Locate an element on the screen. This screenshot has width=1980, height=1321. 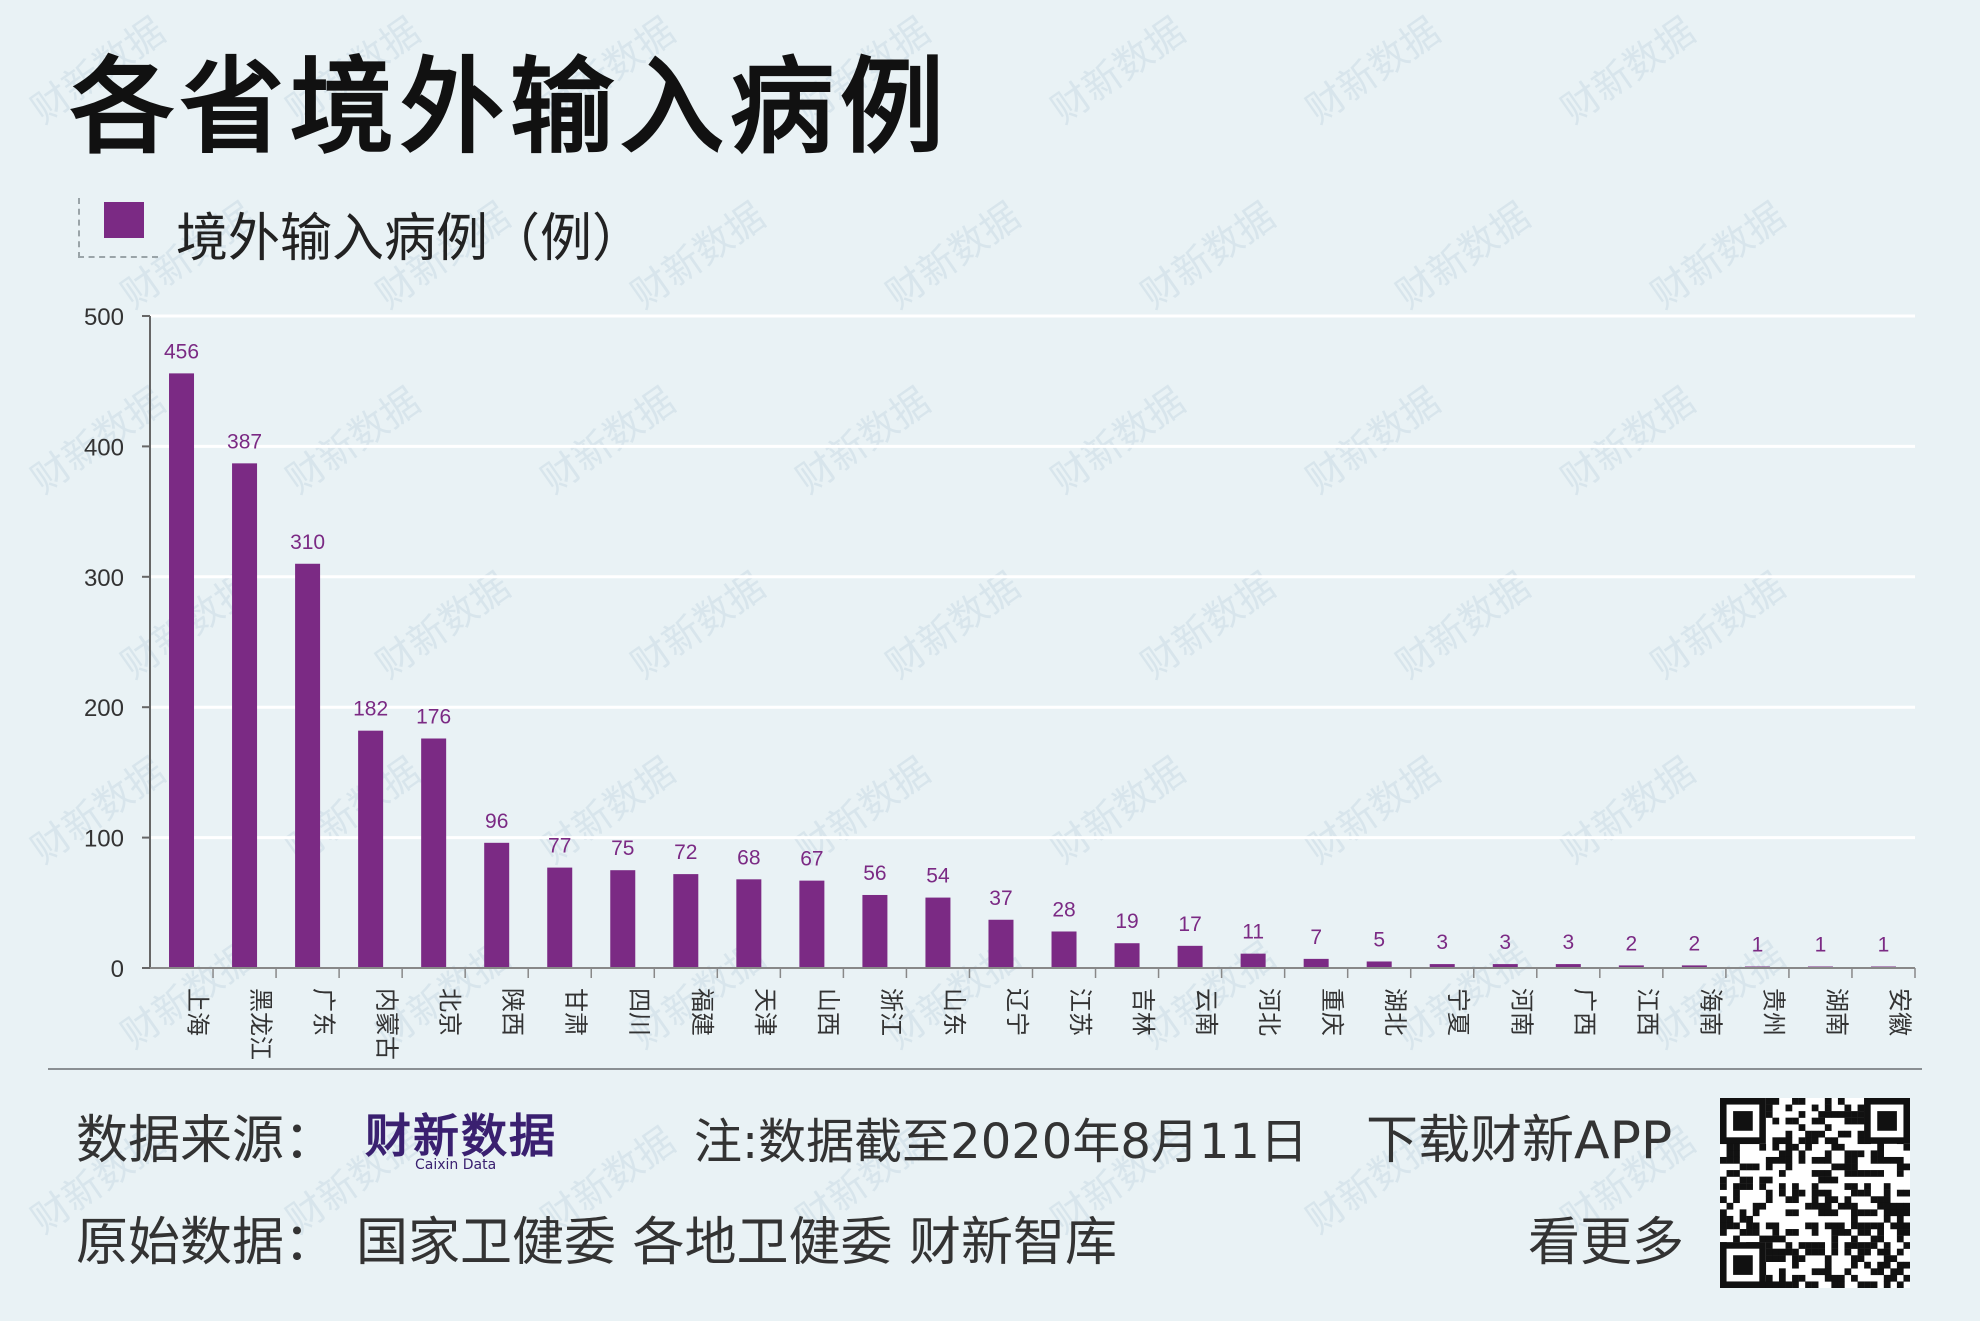
y-tick-label: 100 is located at coordinates (104, 839).